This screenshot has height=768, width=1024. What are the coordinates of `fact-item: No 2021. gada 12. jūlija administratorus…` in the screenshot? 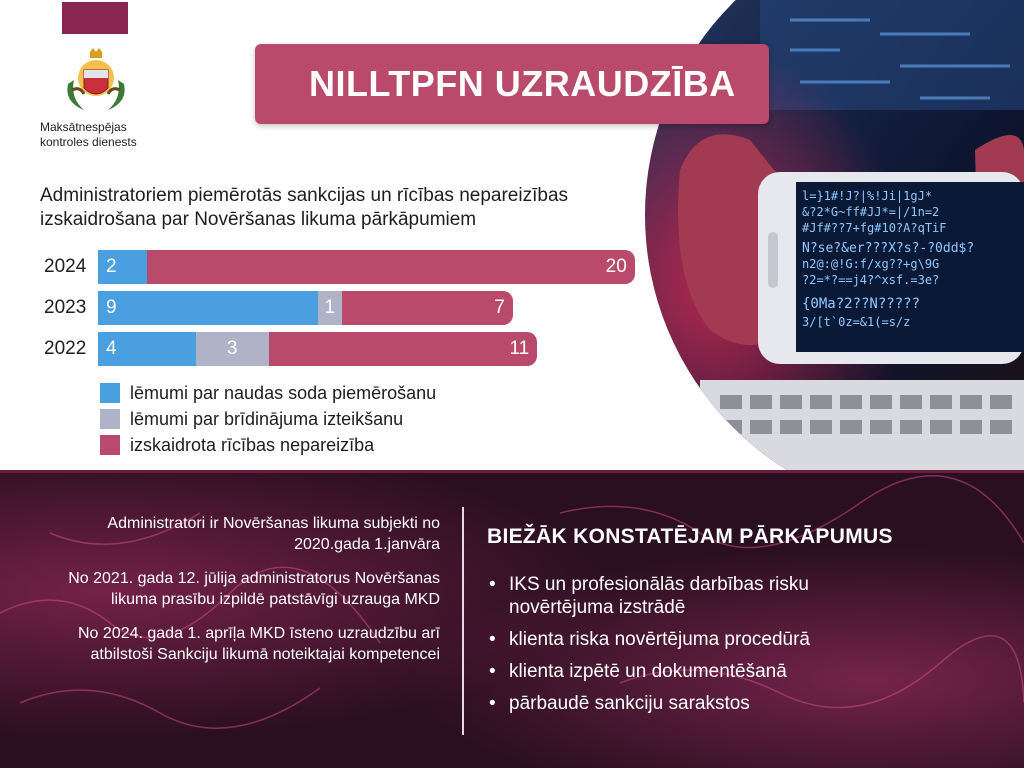 It's located at (254, 589).